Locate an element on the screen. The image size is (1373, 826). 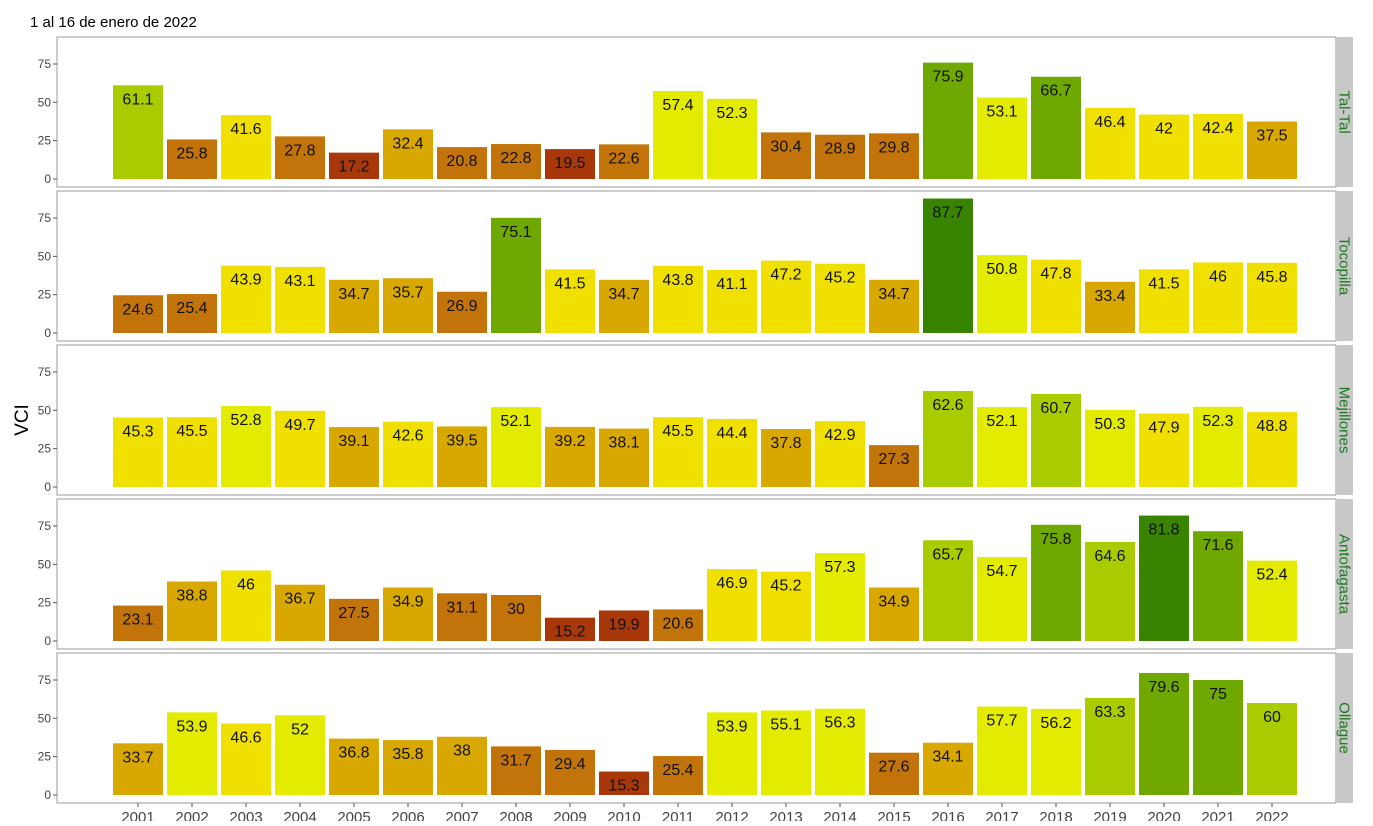
bar-value-label: 31.1 is located at coordinates (461, 607).